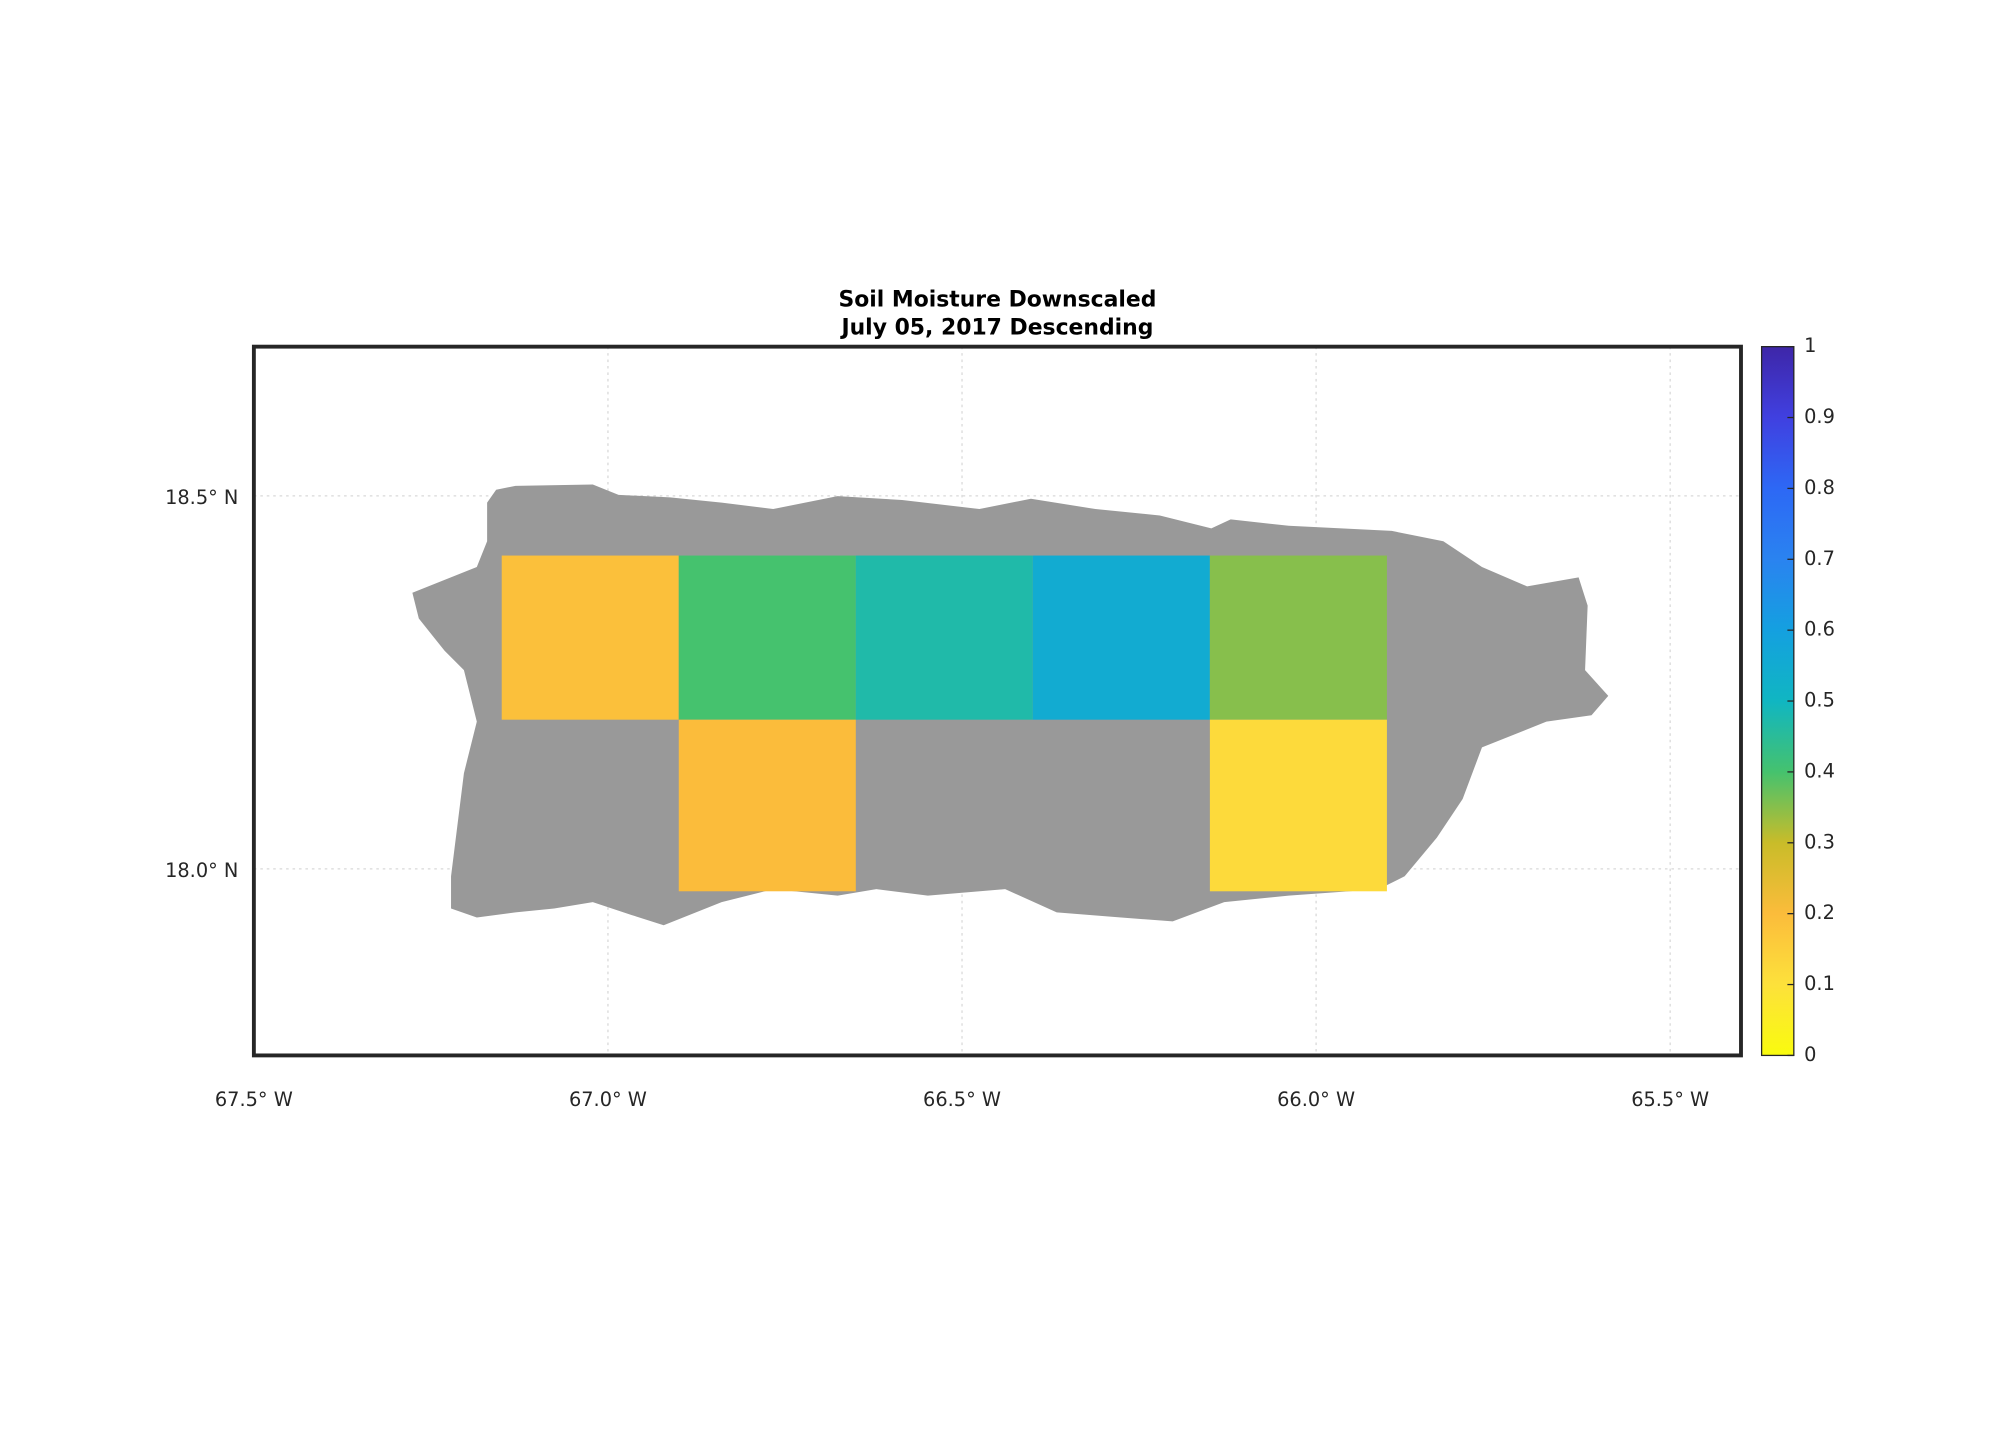 Image resolution: width=1991 pixels, height=1433 pixels. Describe the element at coordinates (997, 299) in the screenshot. I see `chart-title: Soil Moisture Downscaled` at that location.